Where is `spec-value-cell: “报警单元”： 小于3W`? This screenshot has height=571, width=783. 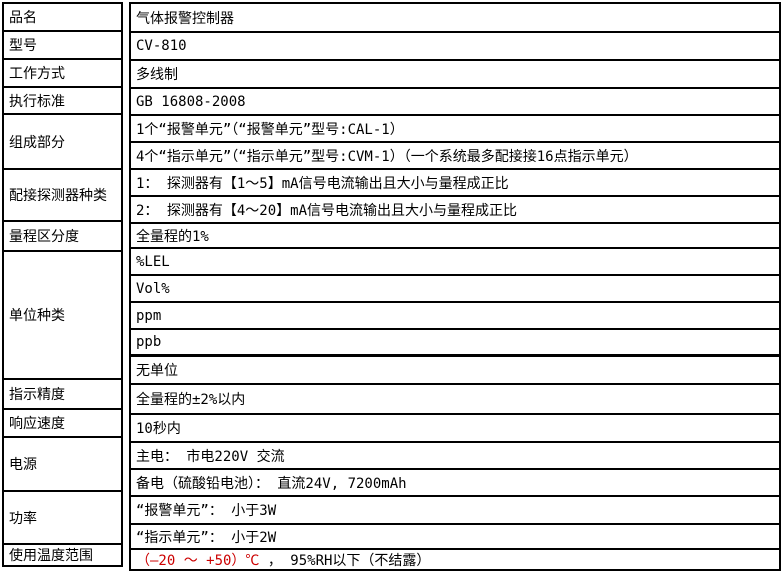 spec-value-cell: “报警单元”： 小于3W is located at coordinates (455, 511).